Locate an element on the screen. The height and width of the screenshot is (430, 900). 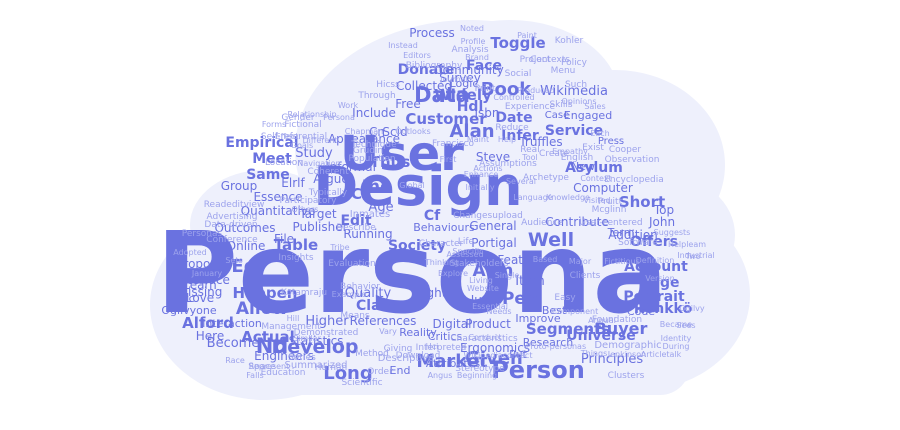
cloud-word: Jump is located at coordinates (485, 300).